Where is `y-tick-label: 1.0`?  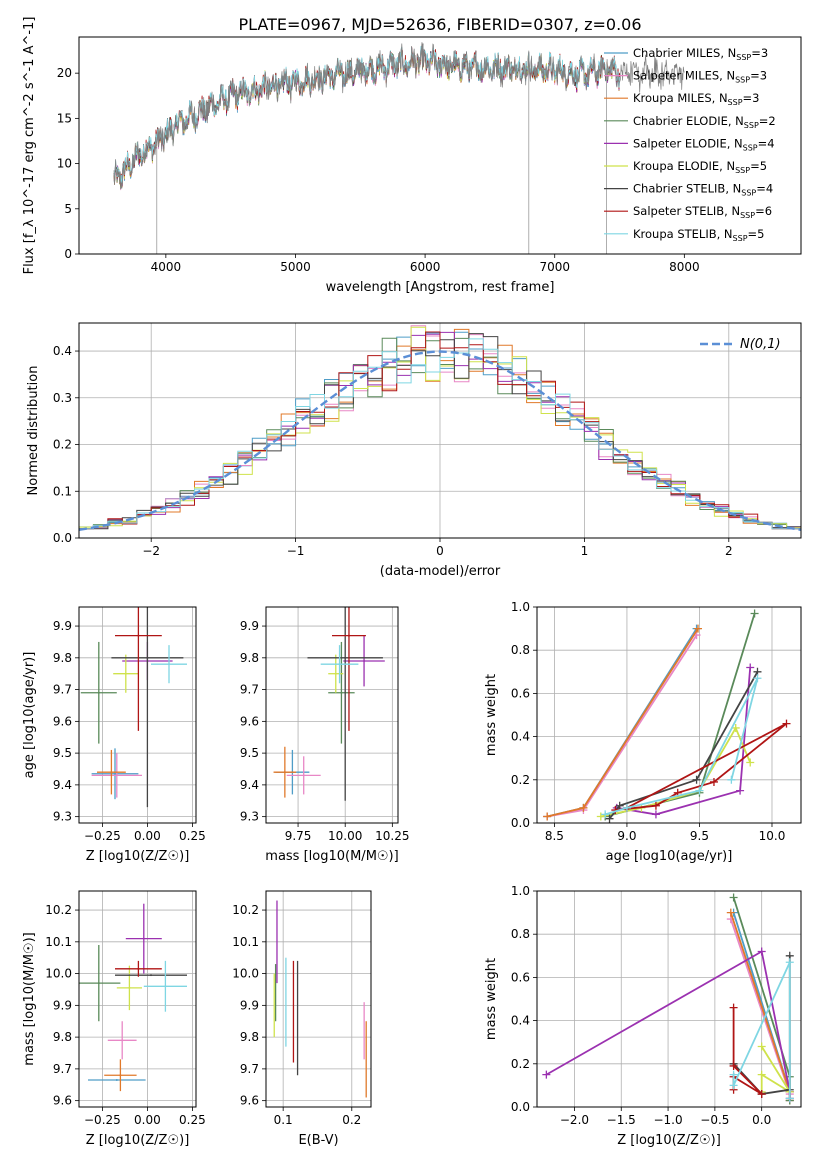
y-tick-label: 1.0 is located at coordinates (520, 891).